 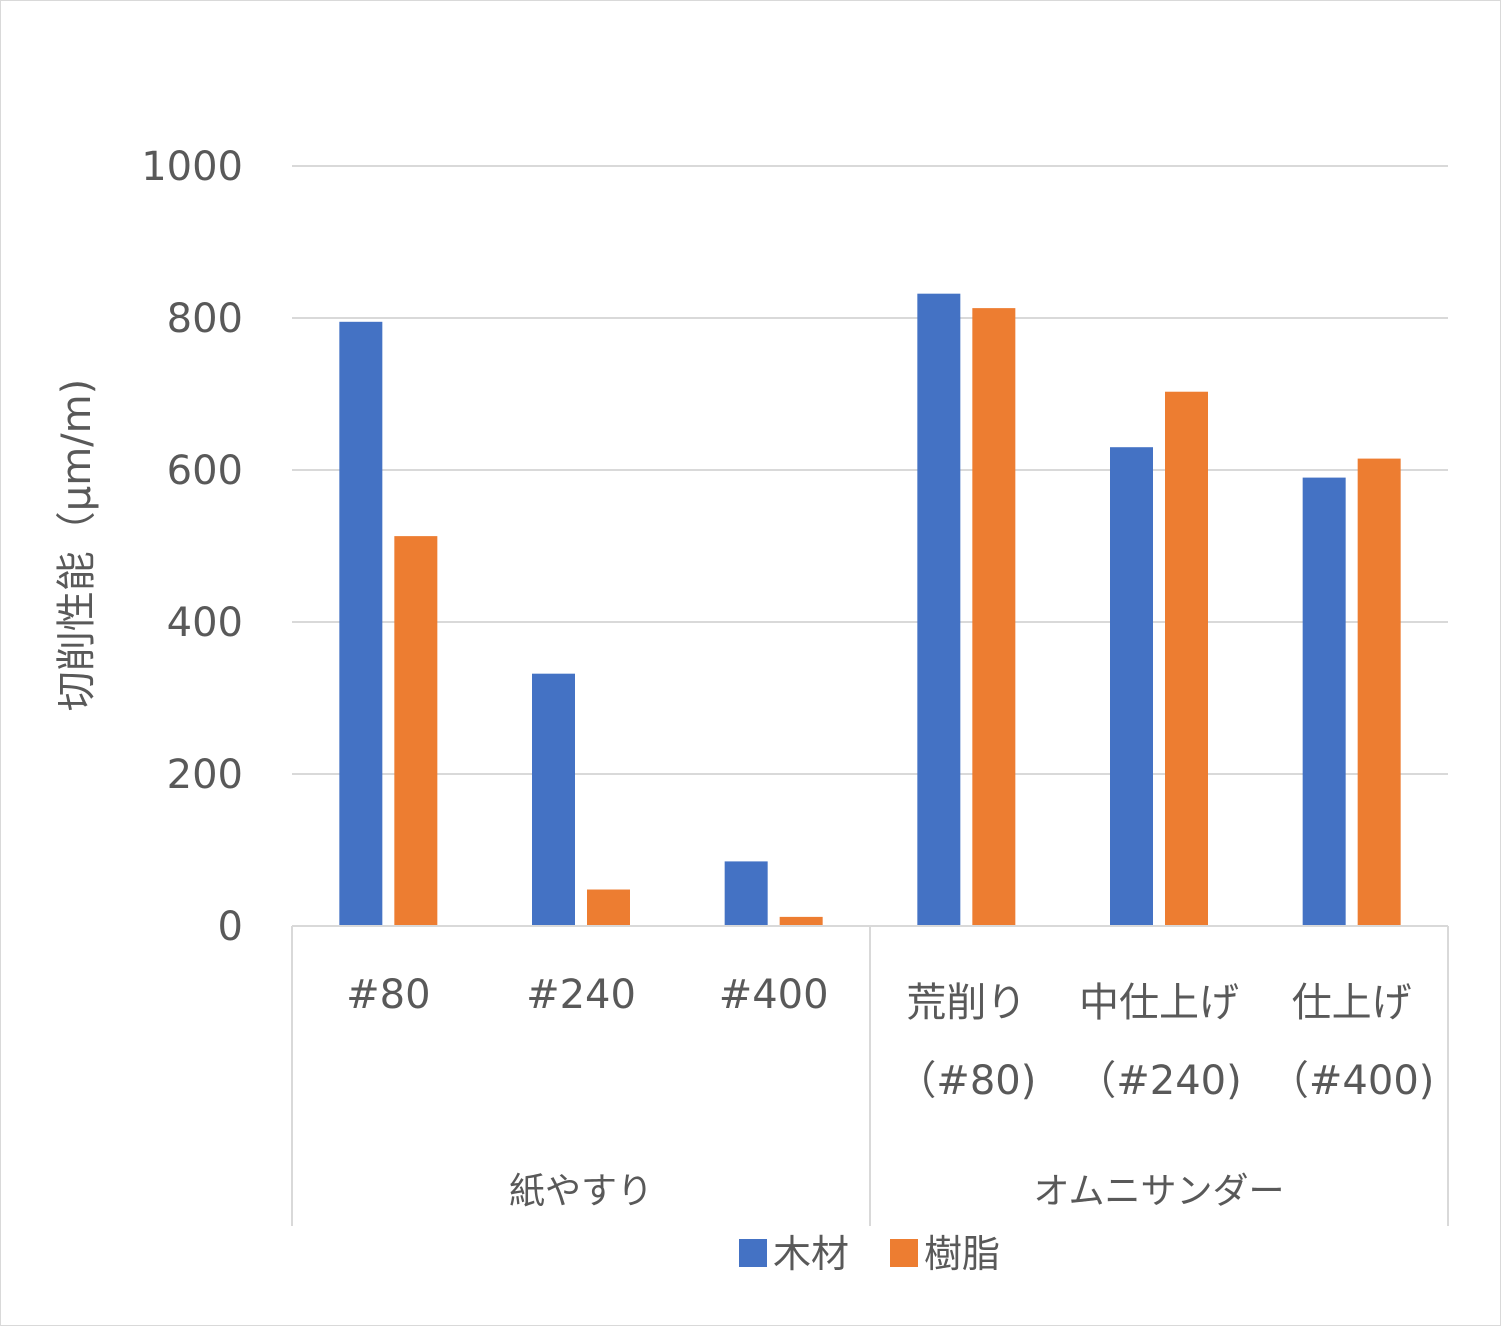 I want to click on legend: 木材 樹脂, so click(x=869, y=1254).